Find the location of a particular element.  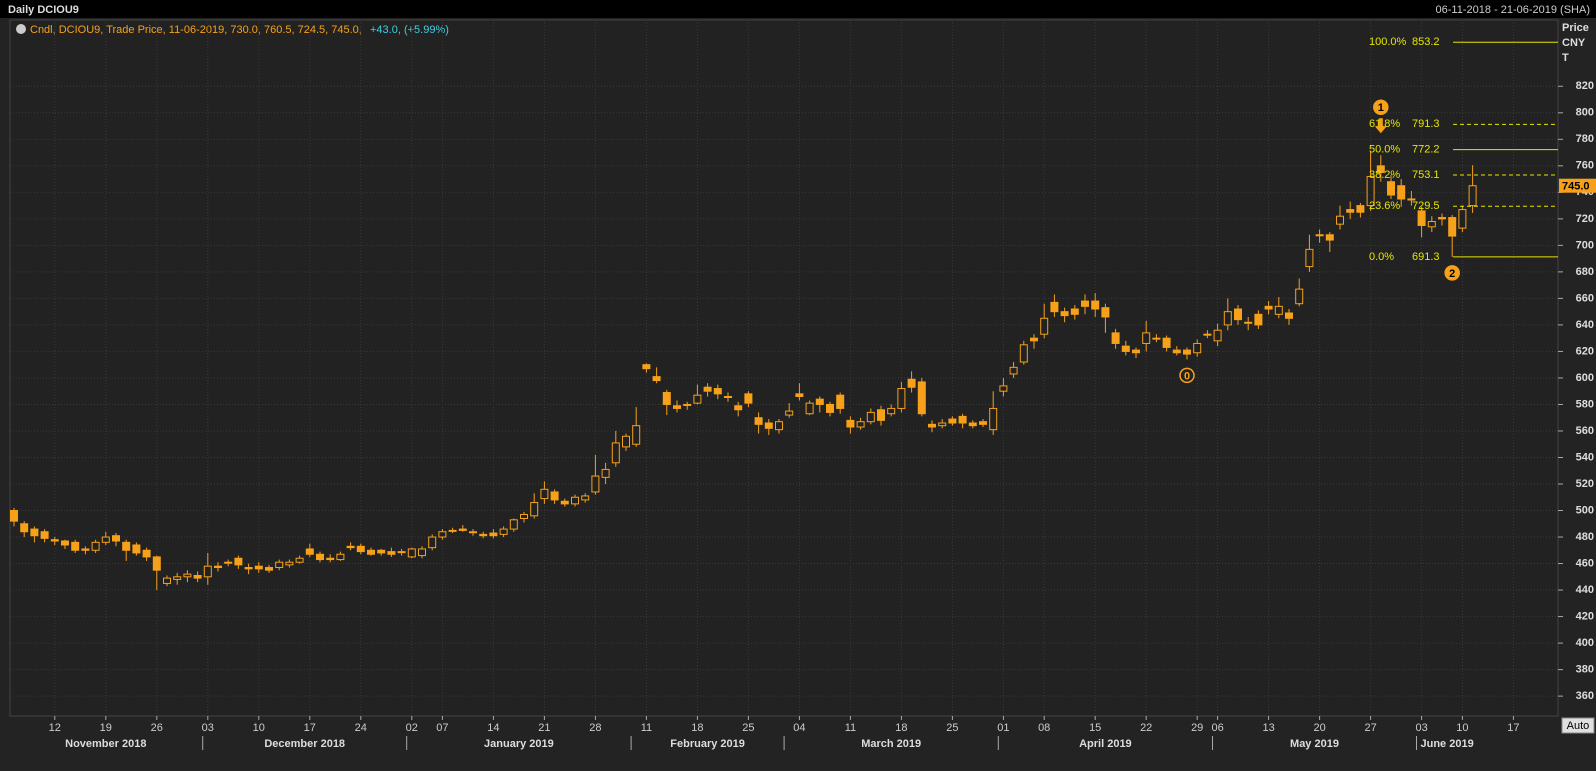

y-tick-label: 560 is located at coordinates (1585, 431).